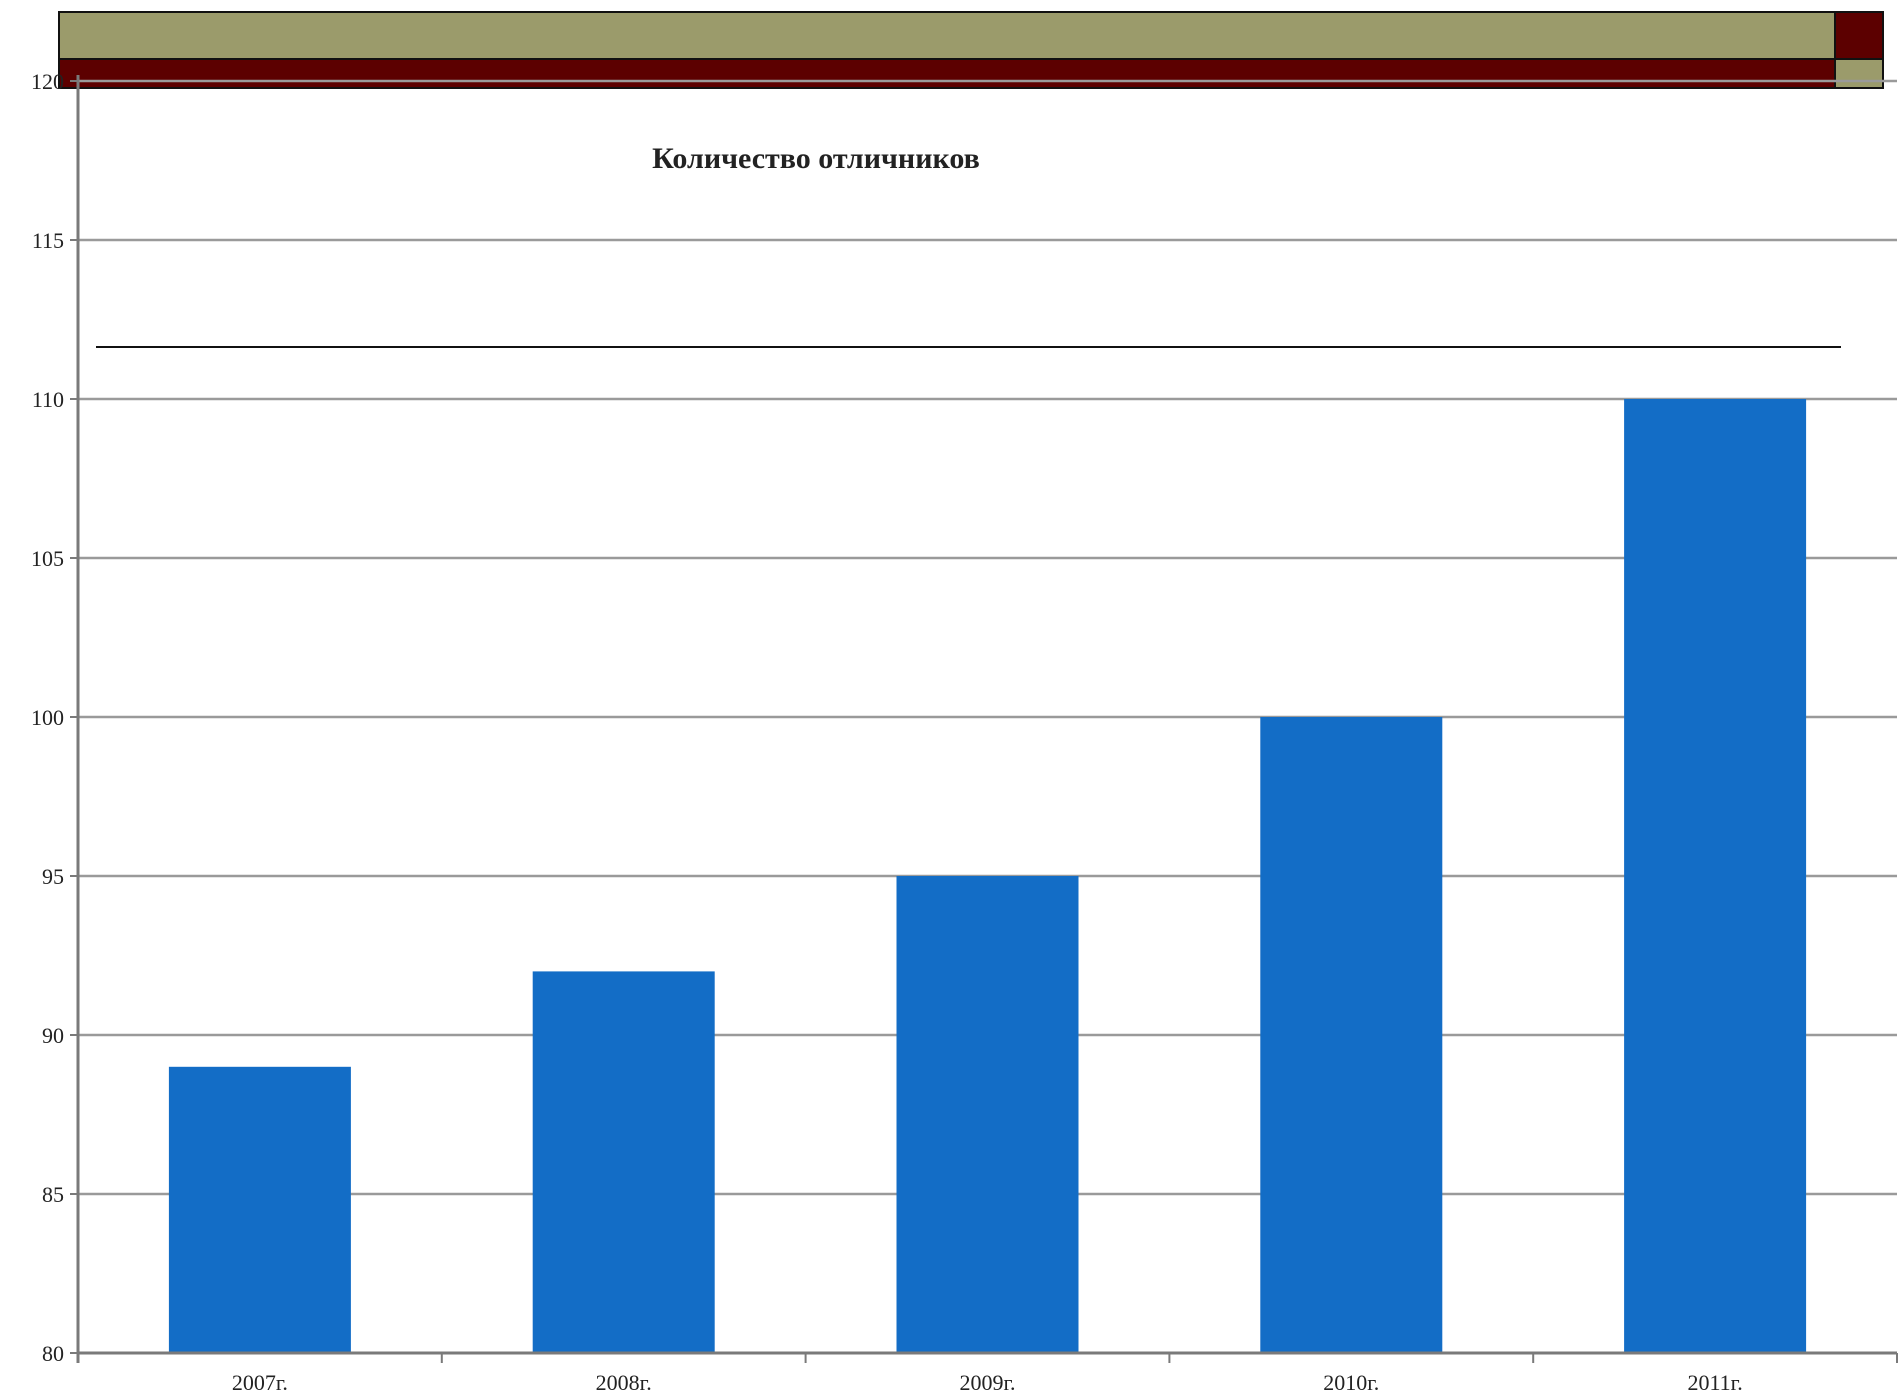 Image resolution: width=1901 pixels, height=1397 pixels. Describe the element at coordinates (1859, 35) in the screenshot. I see `maroon-band-top-corner` at that location.